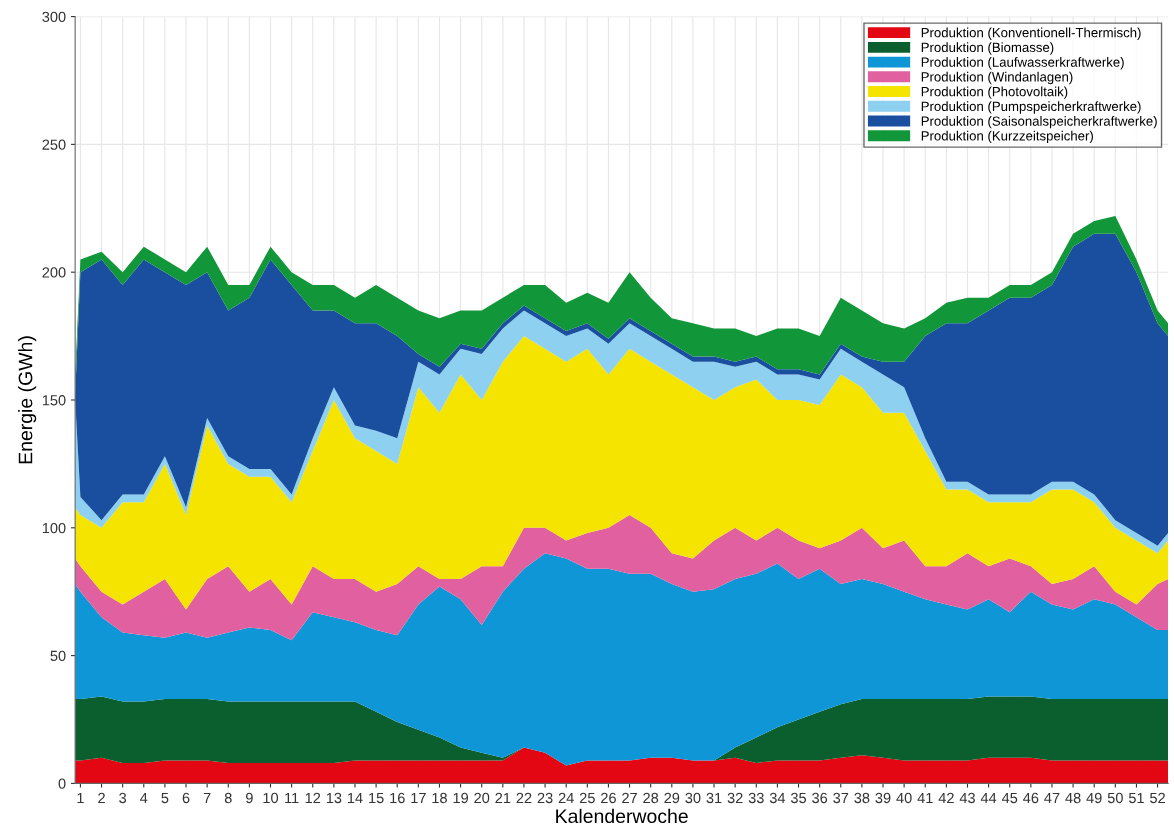  Describe the element at coordinates (503, 797) in the screenshot. I see `x-tick-label: 21` at that location.